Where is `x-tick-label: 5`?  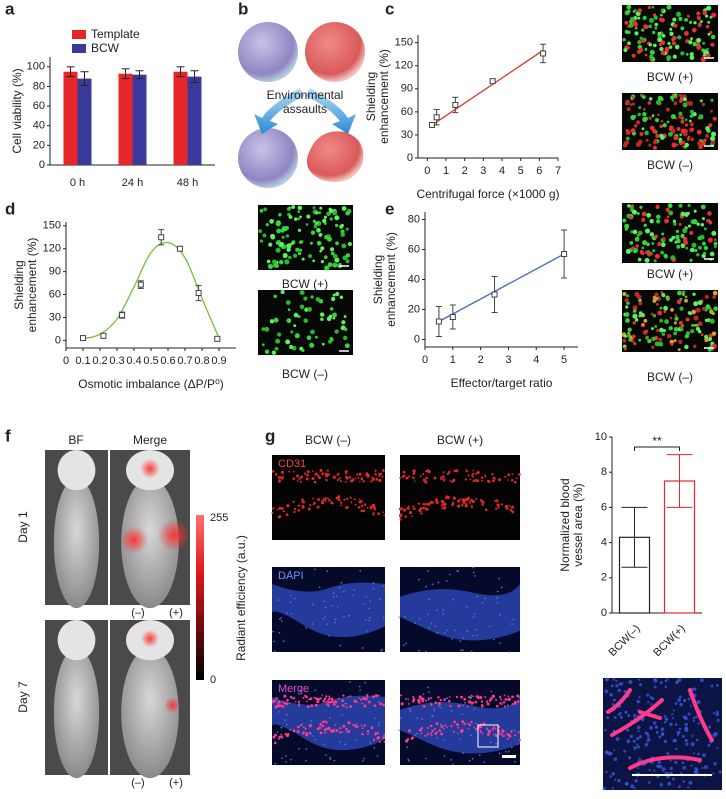
x-tick-label: 5 is located at coordinates (564, 360).